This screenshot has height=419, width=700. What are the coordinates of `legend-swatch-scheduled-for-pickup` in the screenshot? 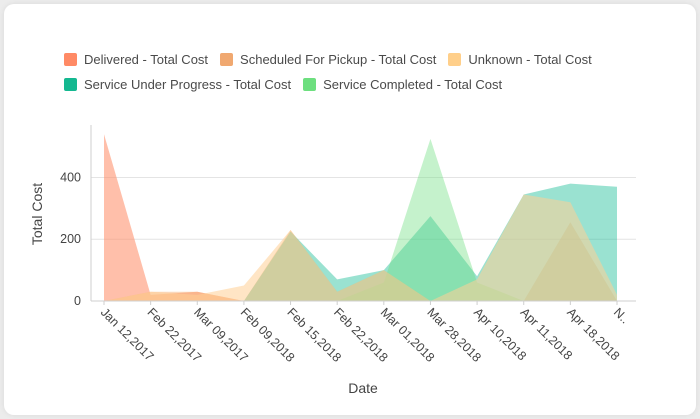 It's located at (227, 59).